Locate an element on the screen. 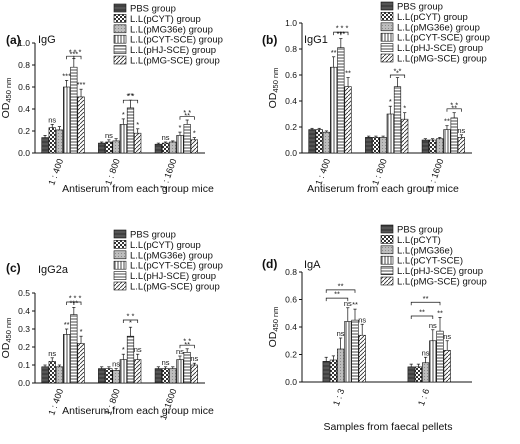 This screenshot has width=520, height=444. legend-entry: L.L(pMG36e) is located at coordinates (425, 250).